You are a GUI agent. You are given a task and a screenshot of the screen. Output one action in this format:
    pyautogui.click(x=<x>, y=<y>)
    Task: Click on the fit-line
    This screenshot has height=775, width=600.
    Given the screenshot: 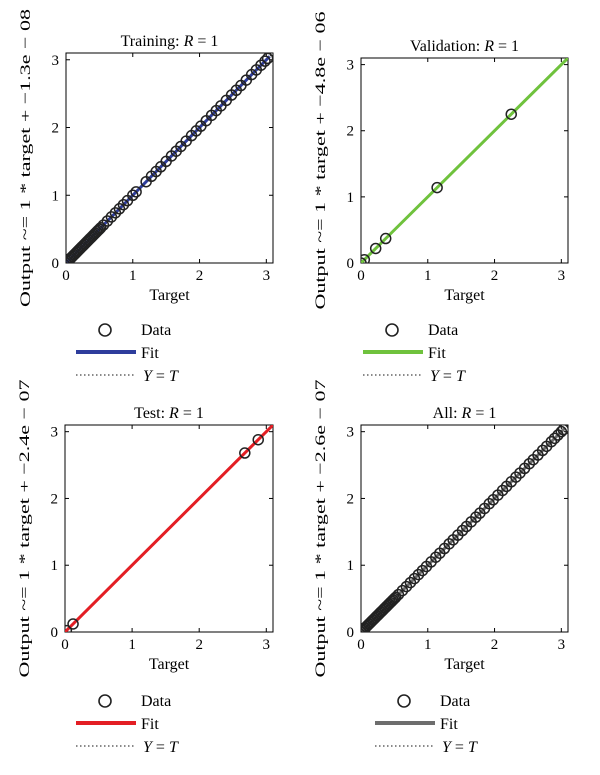 What is the action you would take?
    pyautogui.click(x=464, y=160)
    